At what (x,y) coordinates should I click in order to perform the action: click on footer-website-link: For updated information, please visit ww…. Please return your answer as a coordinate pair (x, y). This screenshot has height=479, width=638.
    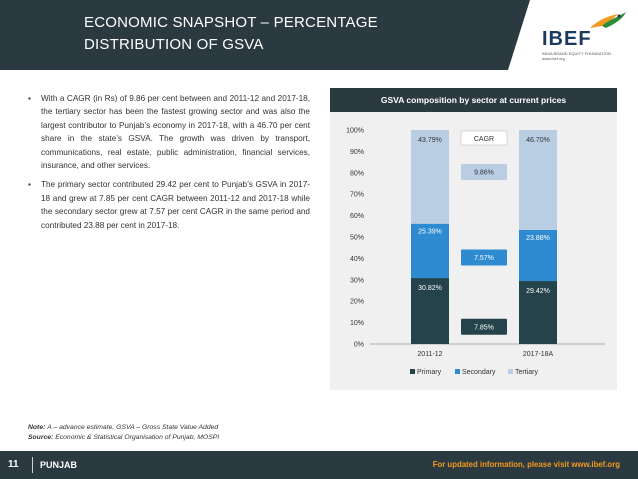
    Looking at the image, I should click on (526, 464).